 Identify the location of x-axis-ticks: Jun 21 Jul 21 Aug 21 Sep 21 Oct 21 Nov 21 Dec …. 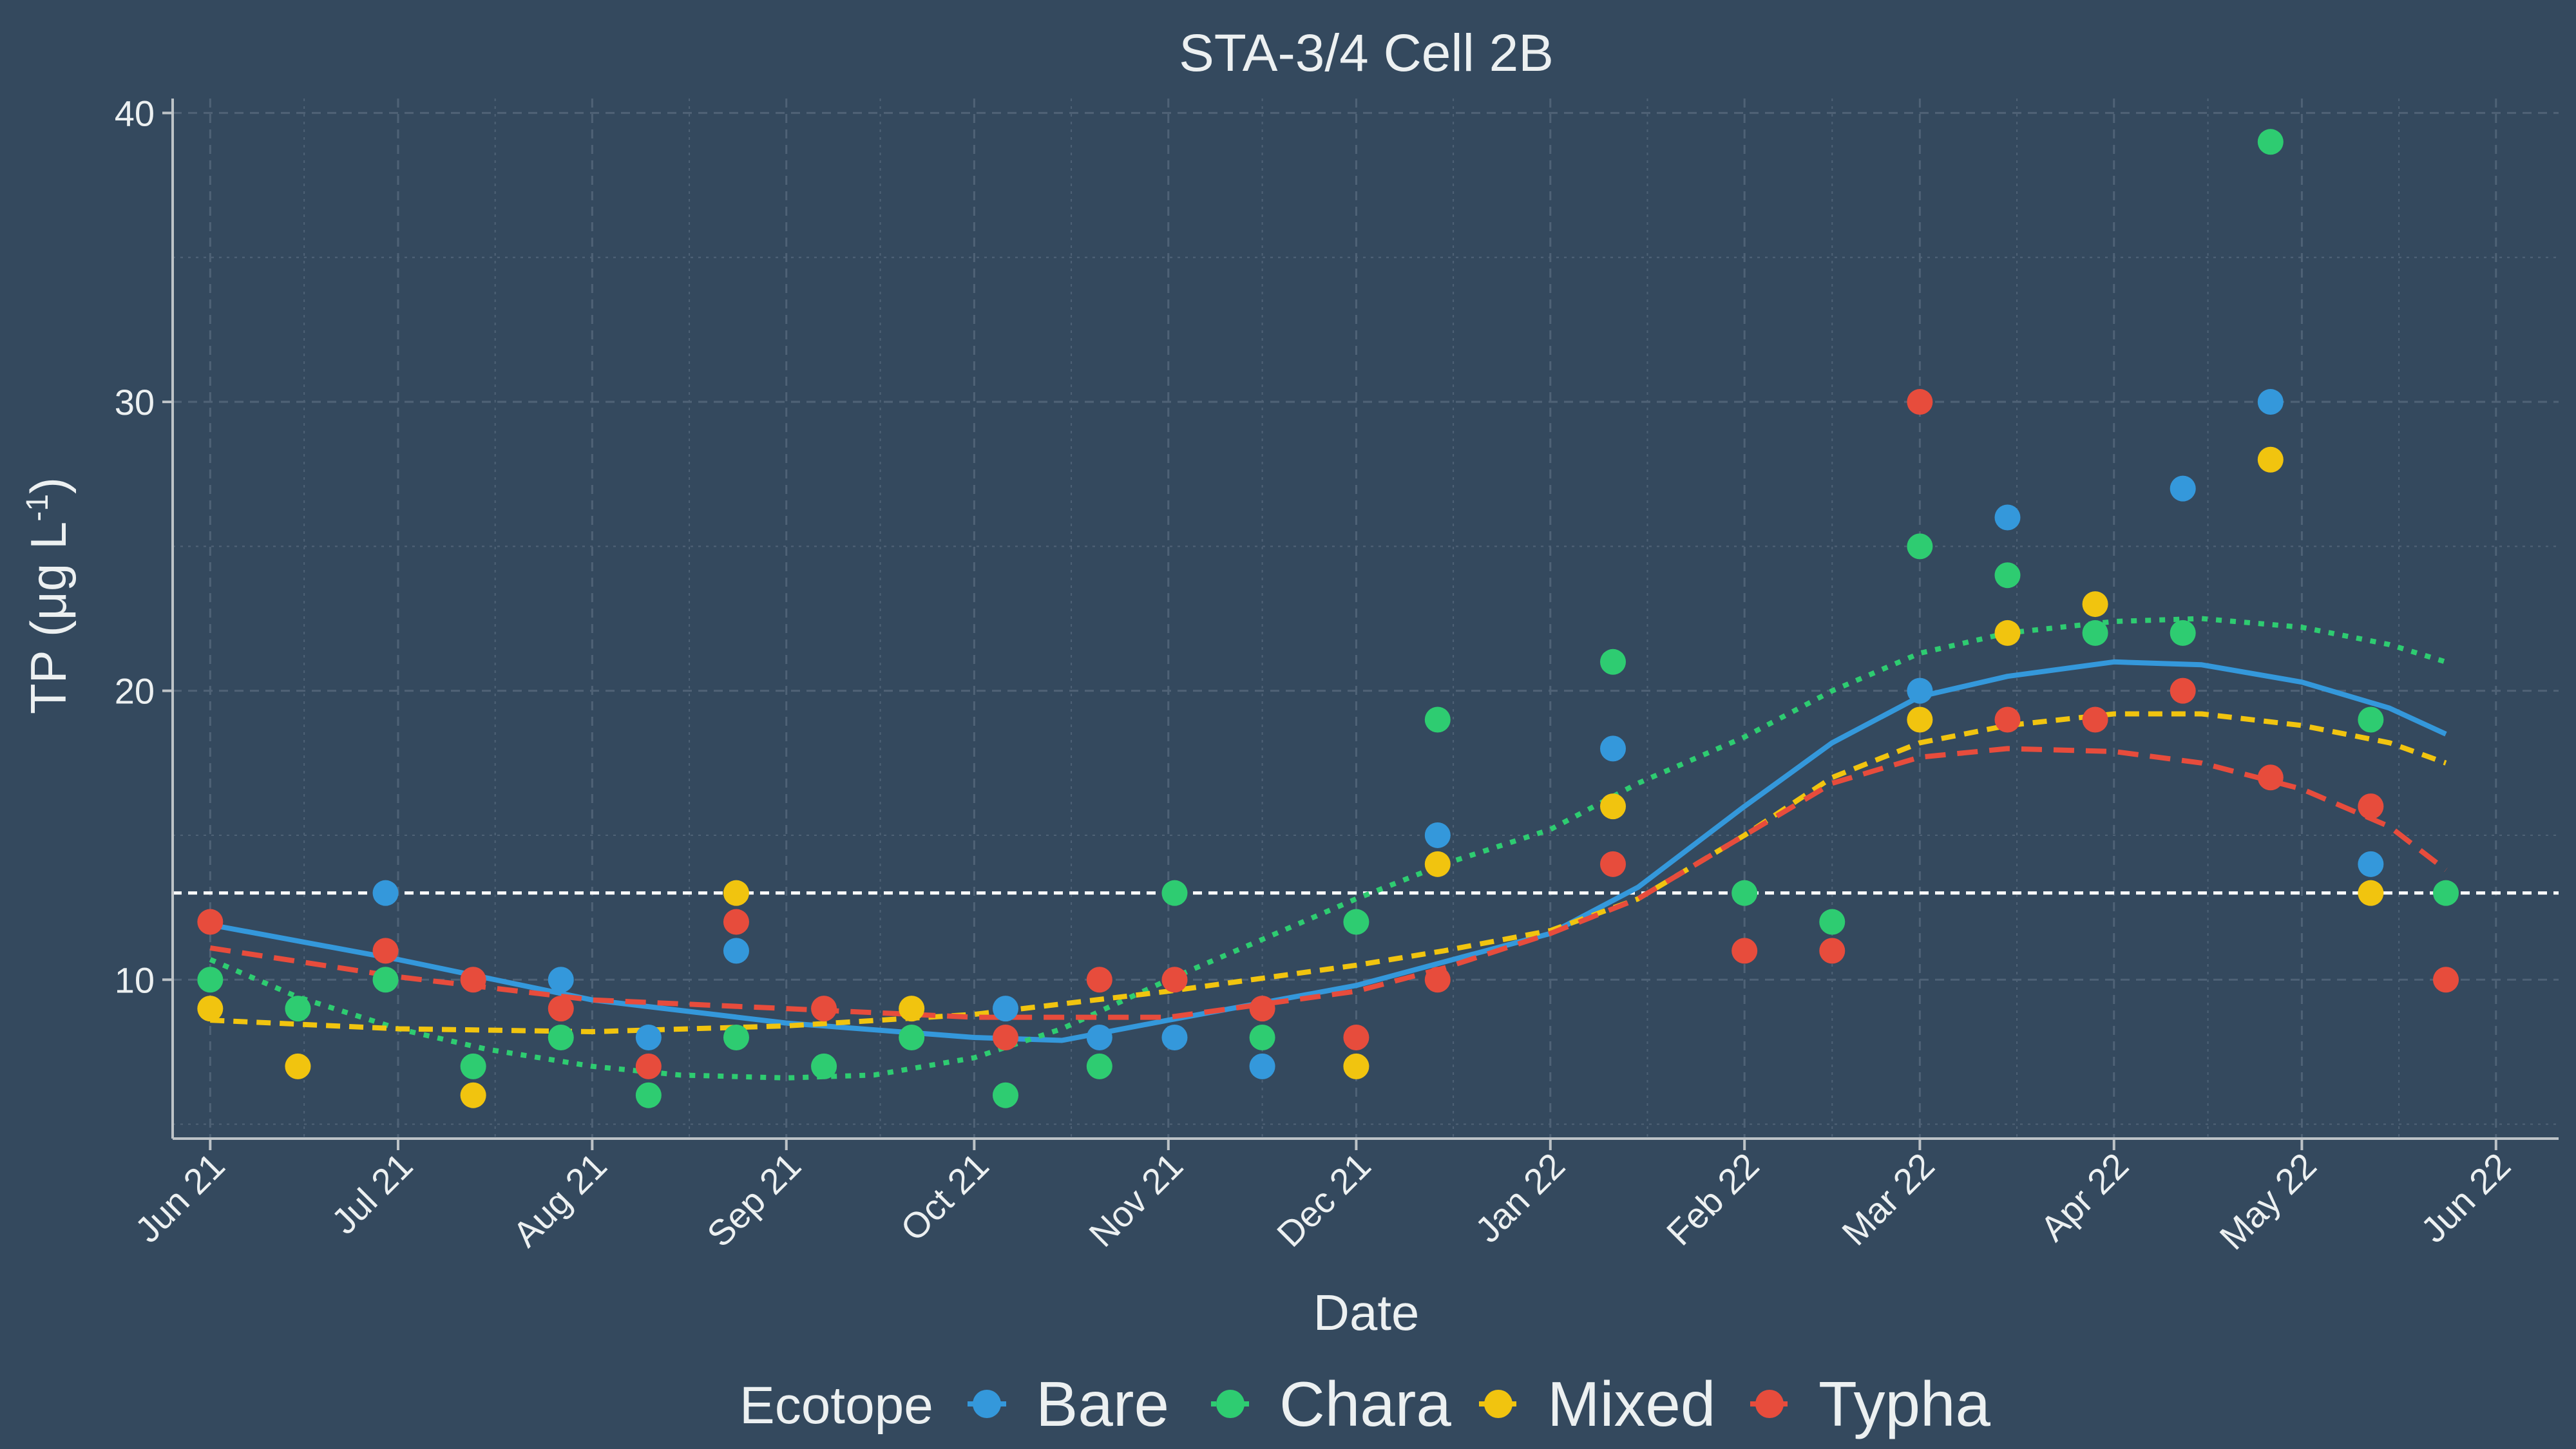
(1322, 1198).